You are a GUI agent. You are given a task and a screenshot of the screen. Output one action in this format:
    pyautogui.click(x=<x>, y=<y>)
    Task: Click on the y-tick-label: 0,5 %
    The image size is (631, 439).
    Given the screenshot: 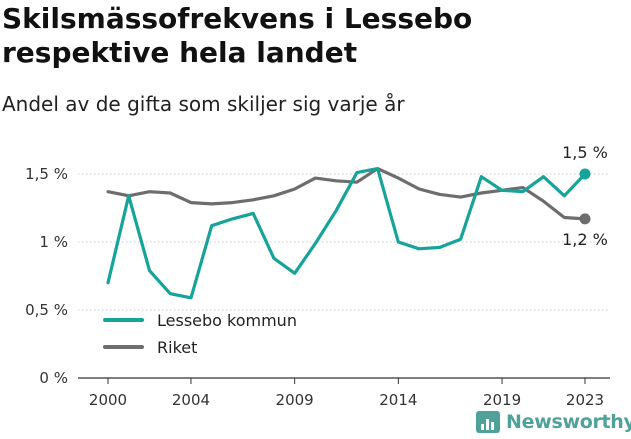 What is the action you would take?
    pyautogui.click(x=46, y=310)
    